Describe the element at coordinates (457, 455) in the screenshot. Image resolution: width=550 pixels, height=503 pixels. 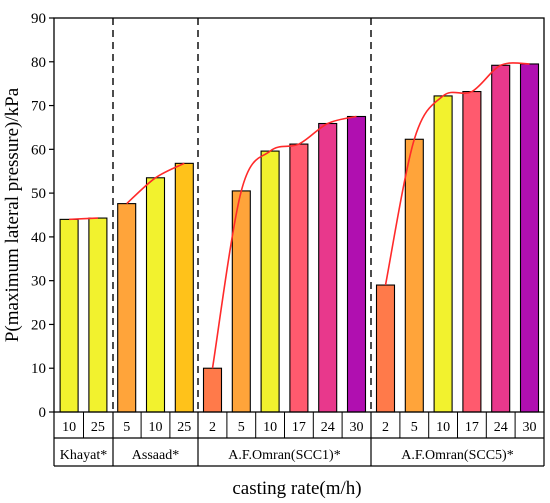
I see `x-group-label: A.F.Omran(SCC5)*` at that location.